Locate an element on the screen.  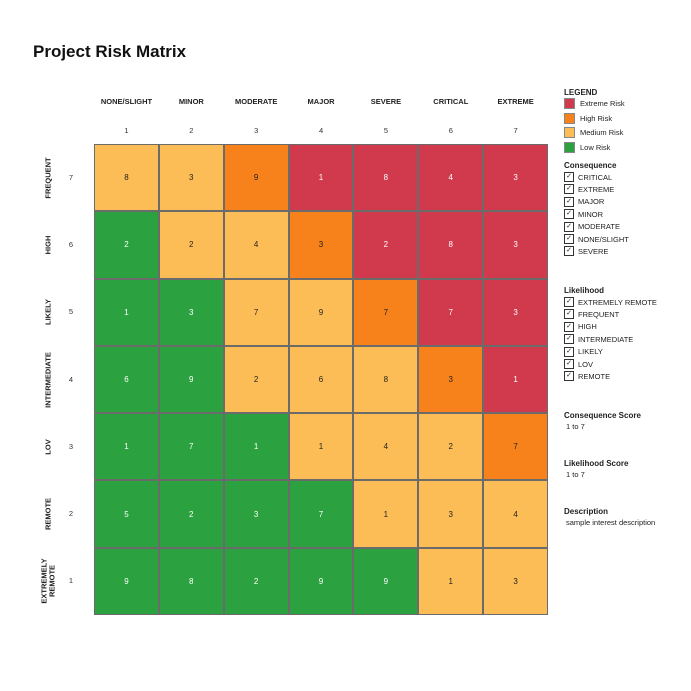
row-number: 5 is located at coordinates (71, 312).